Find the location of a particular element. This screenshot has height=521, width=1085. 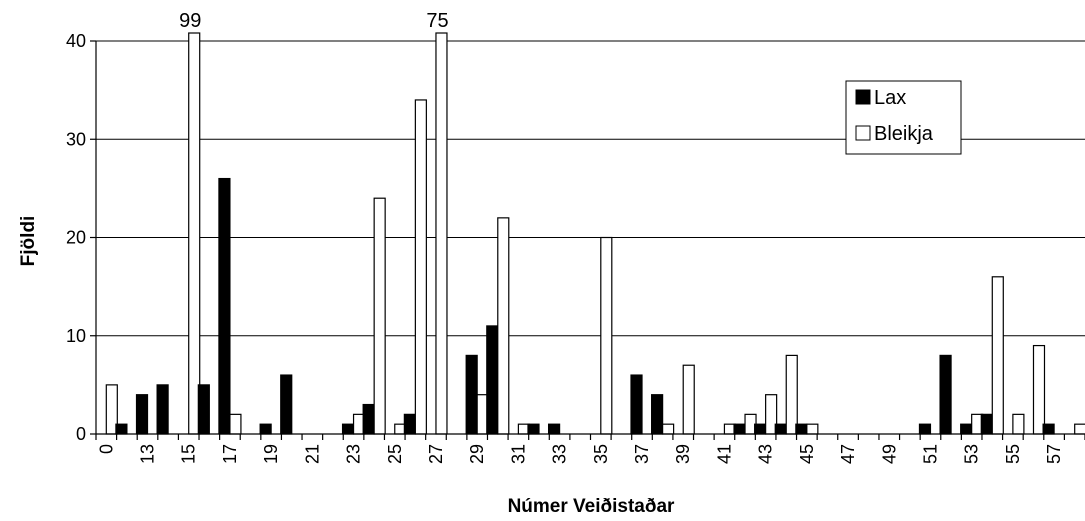

y-tick-label: 0 is located at coordinates (81, 434).